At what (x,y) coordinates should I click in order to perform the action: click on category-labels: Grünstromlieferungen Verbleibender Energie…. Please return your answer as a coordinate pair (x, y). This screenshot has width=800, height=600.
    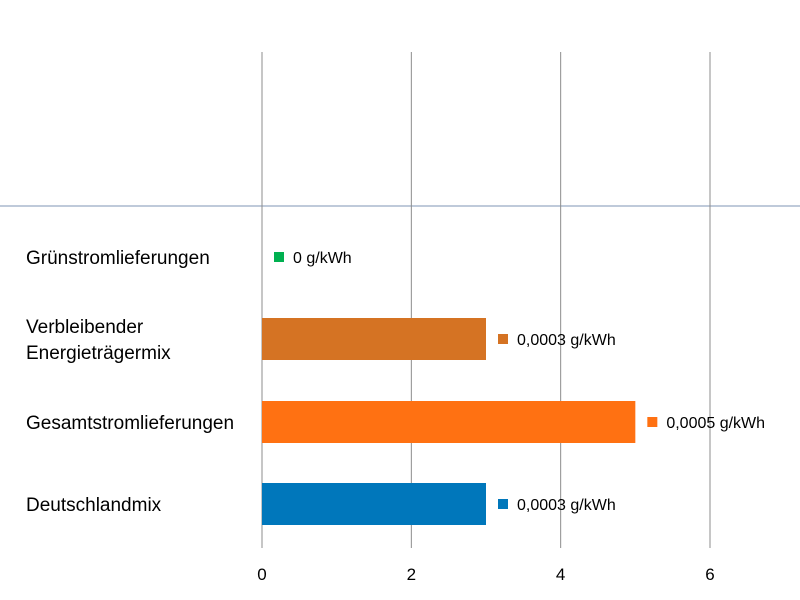
    Looking at the image, I should click on (130, 382).